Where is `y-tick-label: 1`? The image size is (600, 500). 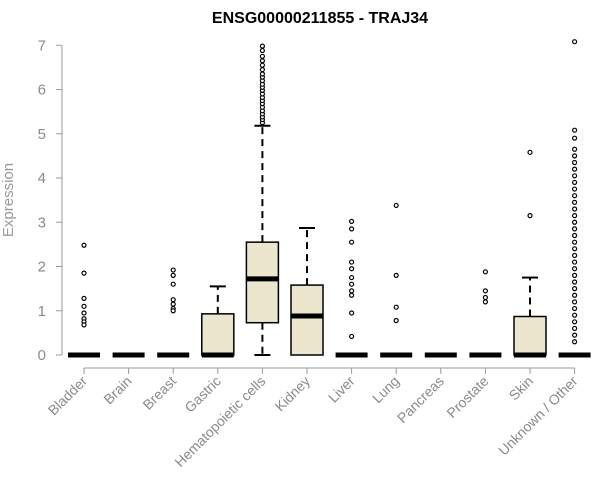
y-tick-label: 1 is located at coordinates (42, 311).